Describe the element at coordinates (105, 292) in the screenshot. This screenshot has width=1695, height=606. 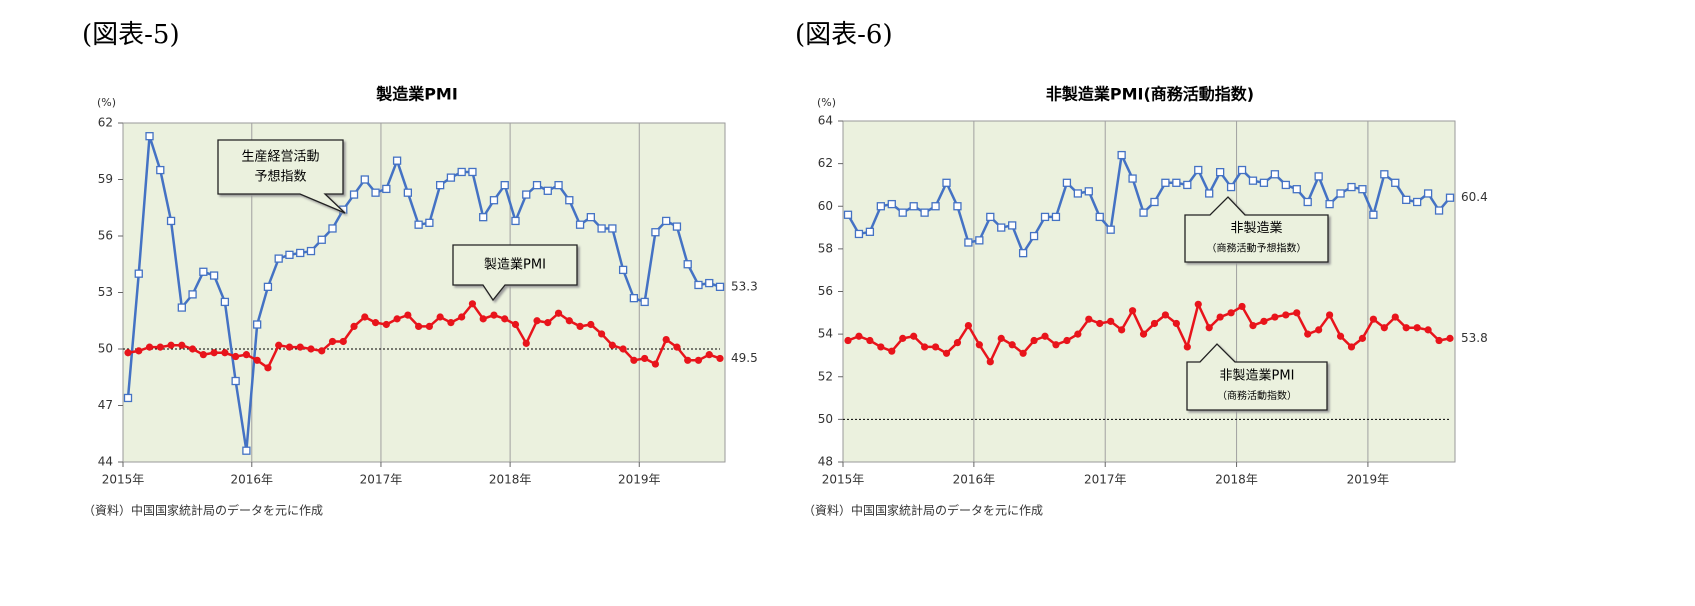
I see `y-tick-label: 53` at that location.